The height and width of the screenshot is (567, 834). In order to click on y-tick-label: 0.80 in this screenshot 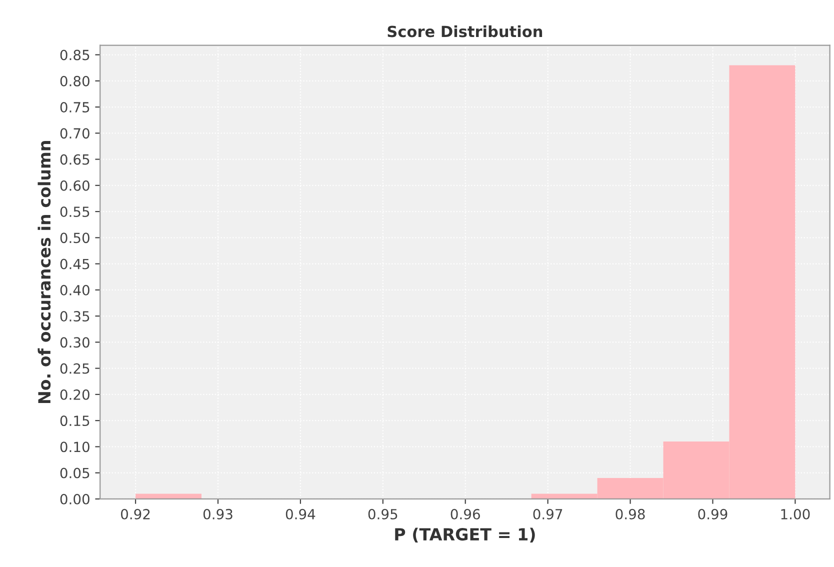, I will do `click(75, 81)`.